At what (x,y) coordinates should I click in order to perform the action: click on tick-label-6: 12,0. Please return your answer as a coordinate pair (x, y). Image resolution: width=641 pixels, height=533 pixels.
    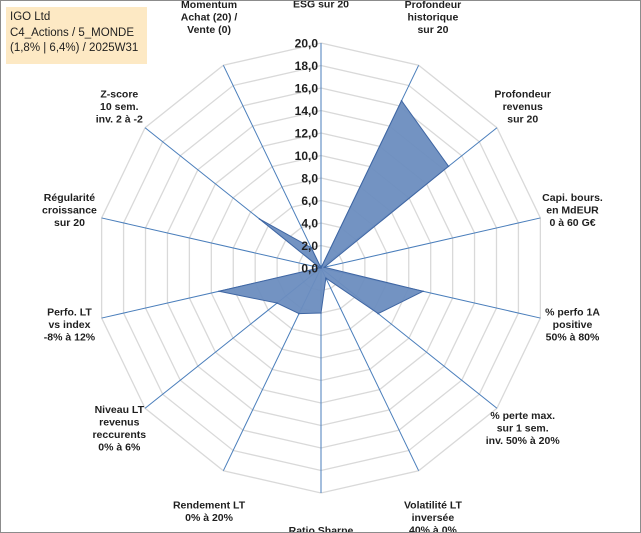
    Looking at the image, I should click on (307, 134).